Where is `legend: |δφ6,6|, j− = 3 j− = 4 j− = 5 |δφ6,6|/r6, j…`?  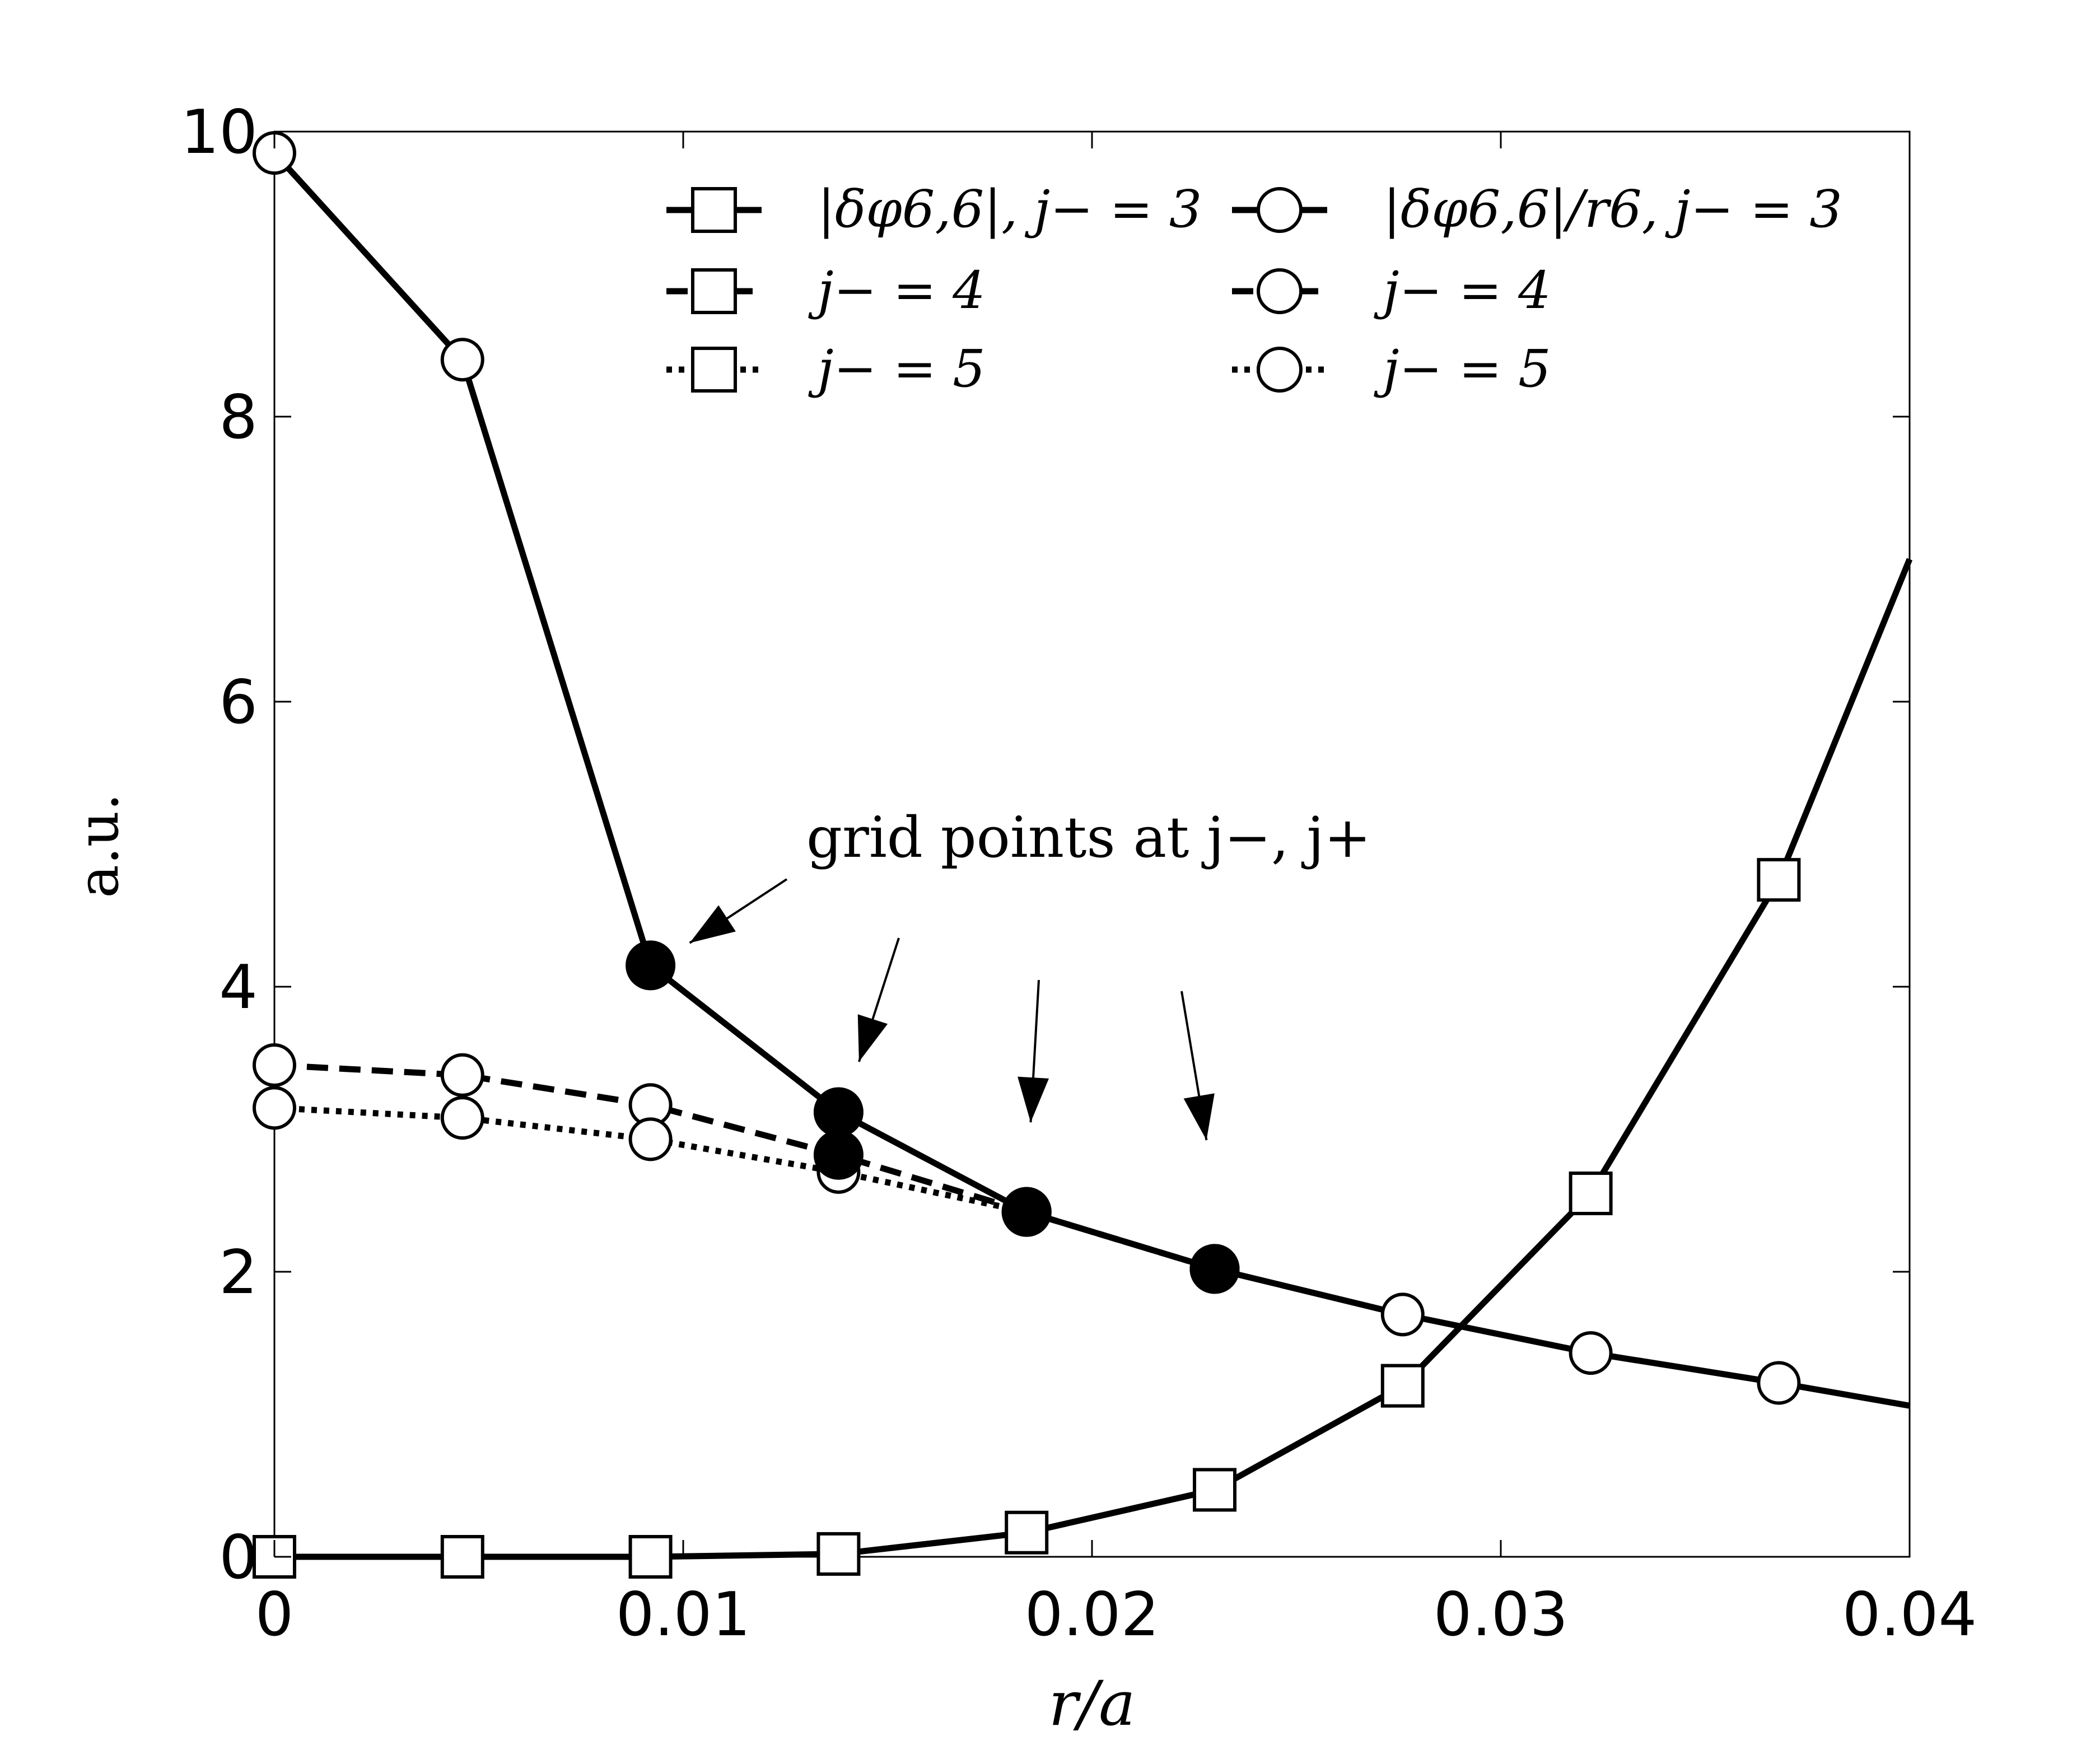
legend: |δφ6,6|, j− = 3 j− = 4 j− = 5 |δφ6,6|/r6, j… is located at coordinates (1254, 289).